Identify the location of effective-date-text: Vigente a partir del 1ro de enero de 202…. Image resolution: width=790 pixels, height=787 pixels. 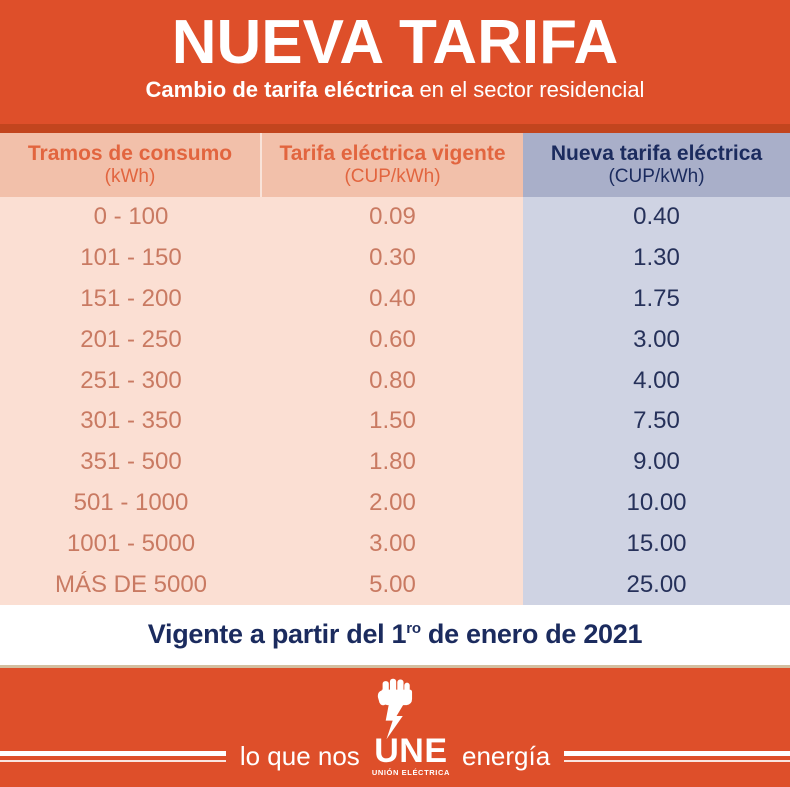
(395, 634).